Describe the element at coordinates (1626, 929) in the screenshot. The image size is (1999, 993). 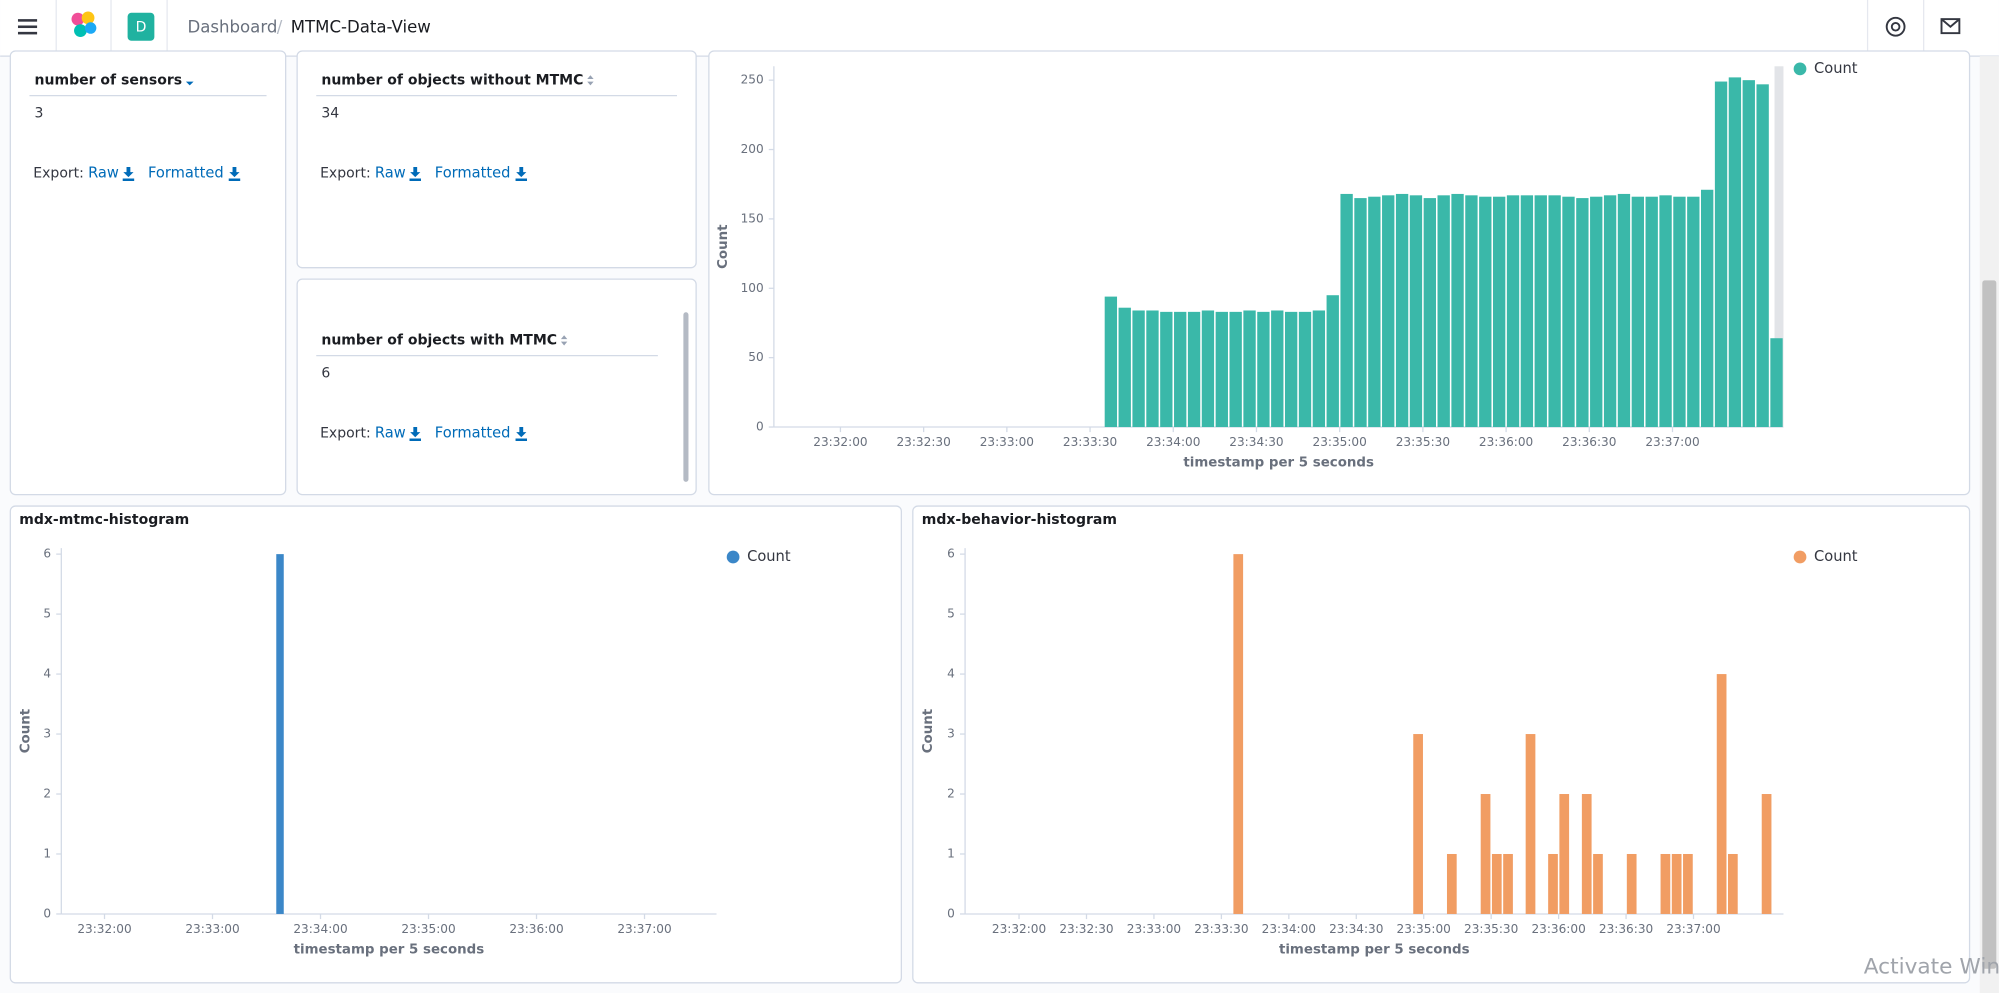
I see `x-tick-label: 23:36:30` at that location.